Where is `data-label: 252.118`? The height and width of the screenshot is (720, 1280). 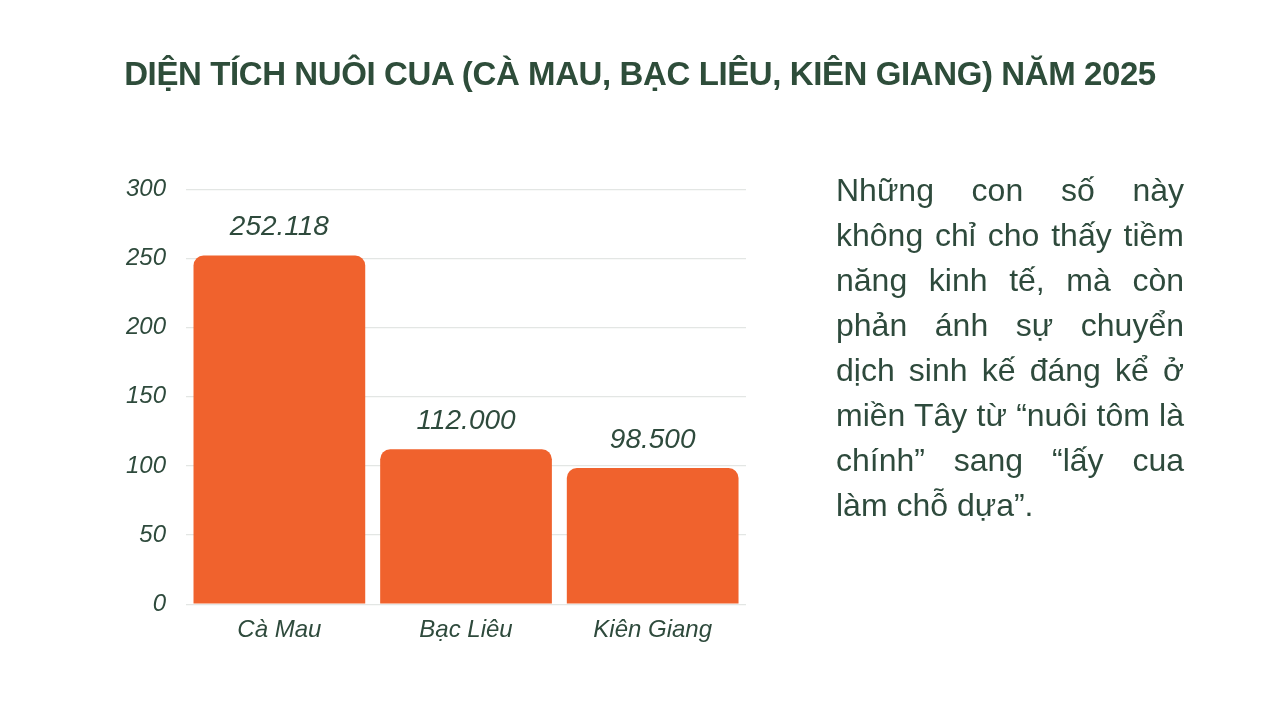 data-label: 252.118 is located at coordinates (279, 226).